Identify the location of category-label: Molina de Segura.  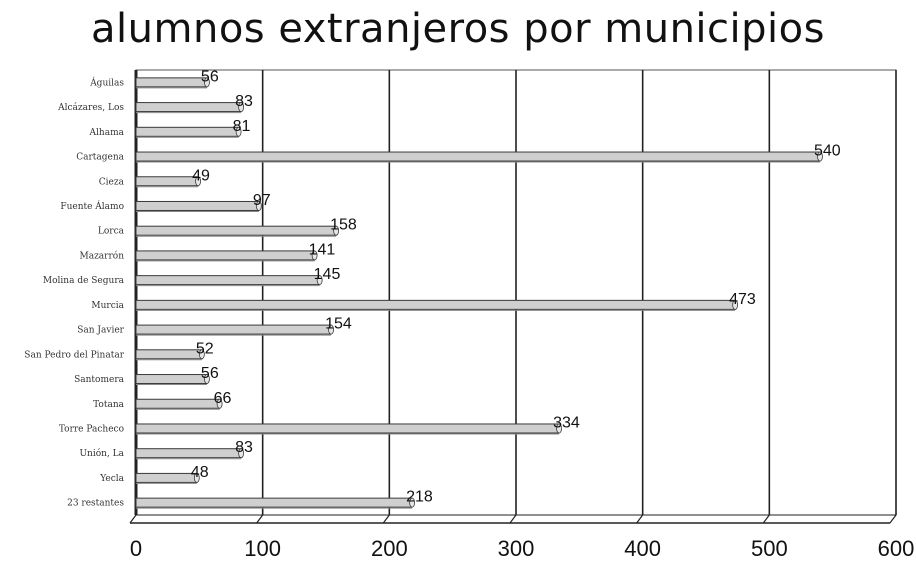
(84, 281).